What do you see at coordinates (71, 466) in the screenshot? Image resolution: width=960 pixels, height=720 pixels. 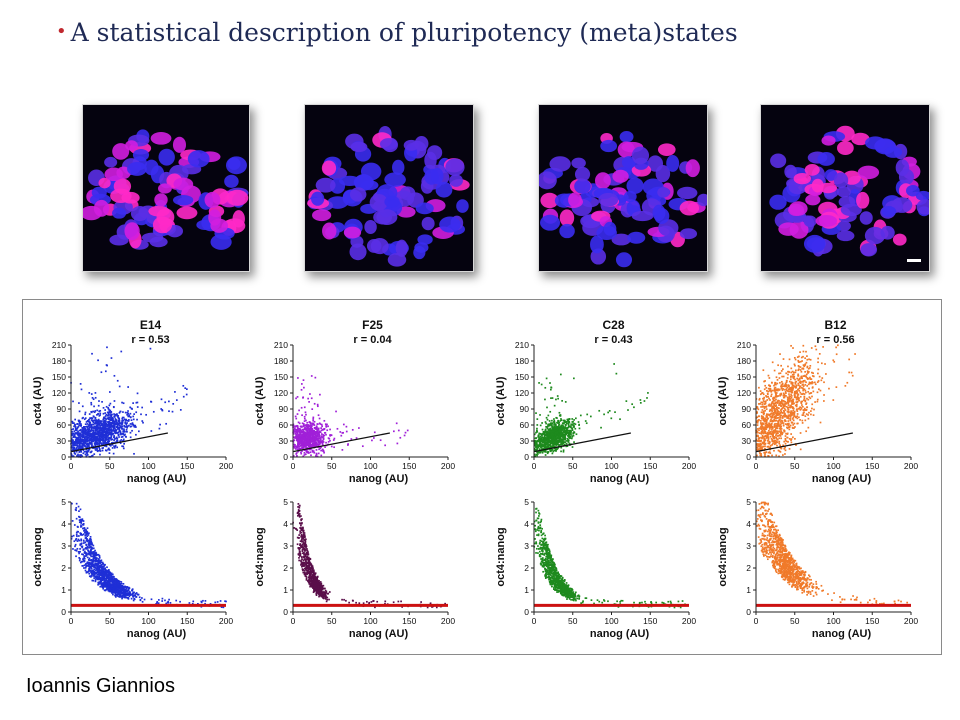 I see `x-tick-label: 0` at bounding box center [71, 466].